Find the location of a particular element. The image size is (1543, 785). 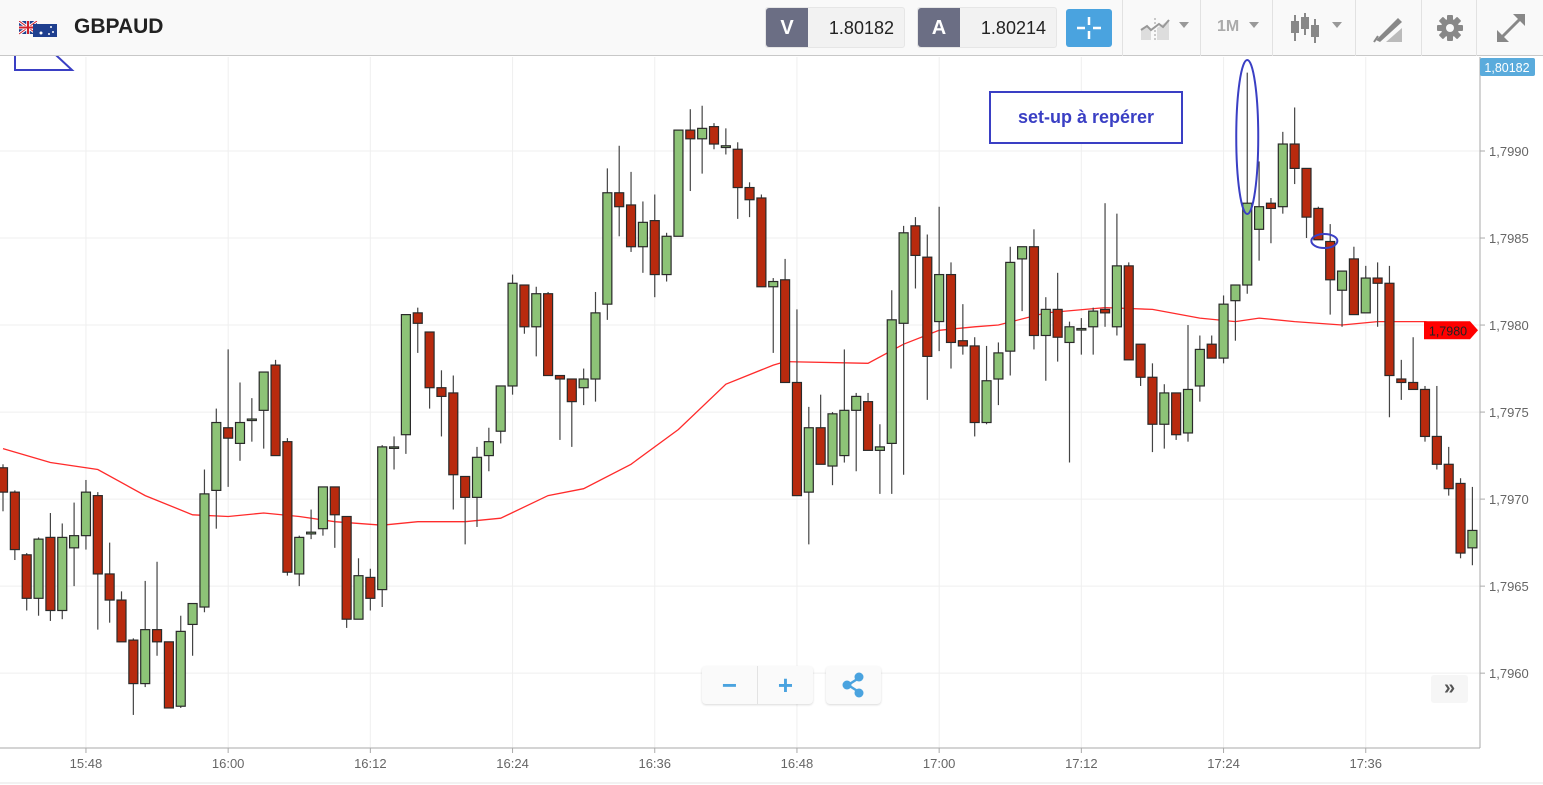

drawing-tools-icon is located at coordinates (1387, 30).